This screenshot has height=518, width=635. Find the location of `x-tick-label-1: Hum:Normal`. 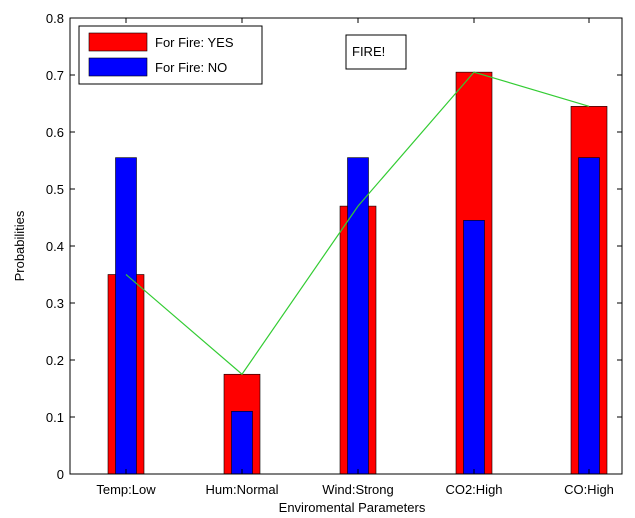

x-tick-label-1: Hum:Normal is located at coordinates (242, 489).